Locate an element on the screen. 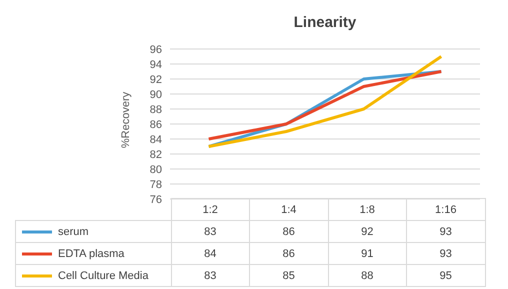 The height and width of the screenshot is (289, 508). y-tick-label: 88 is located at coordinates (156, 110).